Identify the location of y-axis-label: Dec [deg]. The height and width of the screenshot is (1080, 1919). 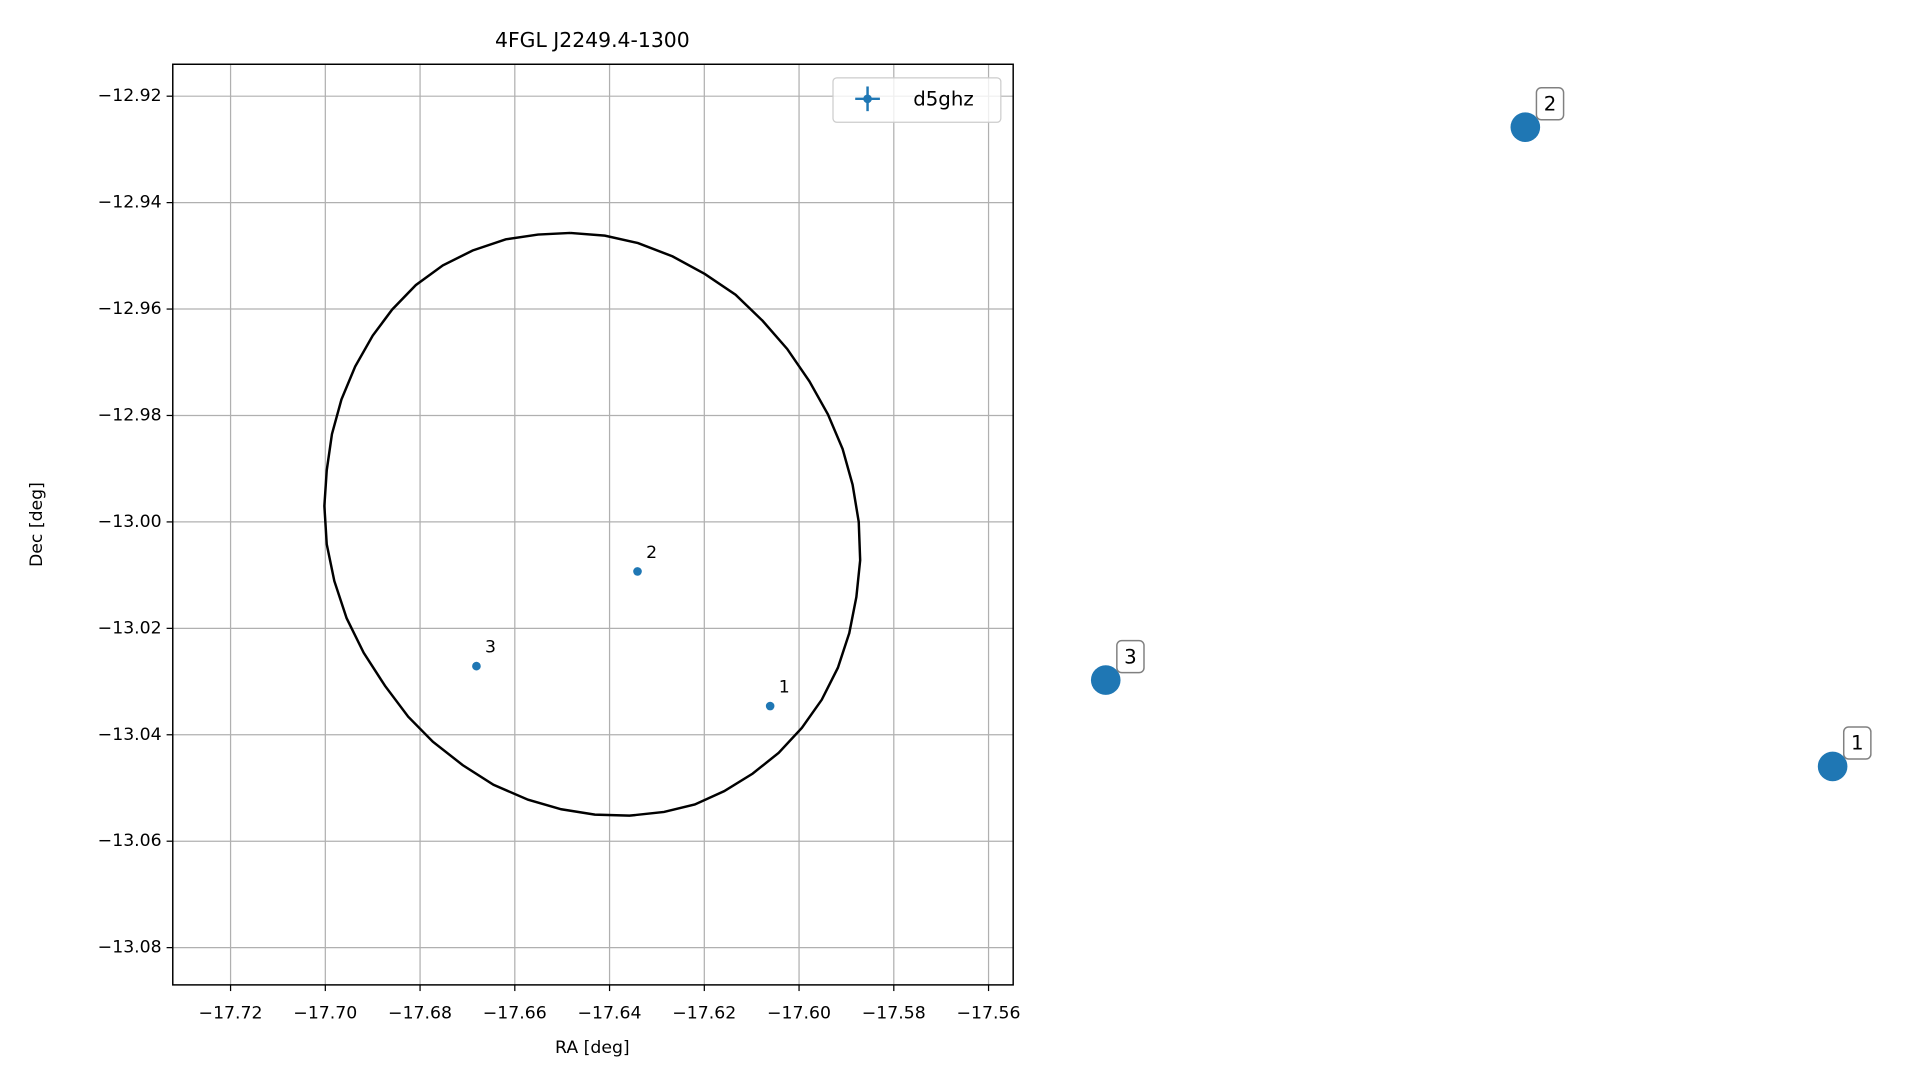
(37, 524).